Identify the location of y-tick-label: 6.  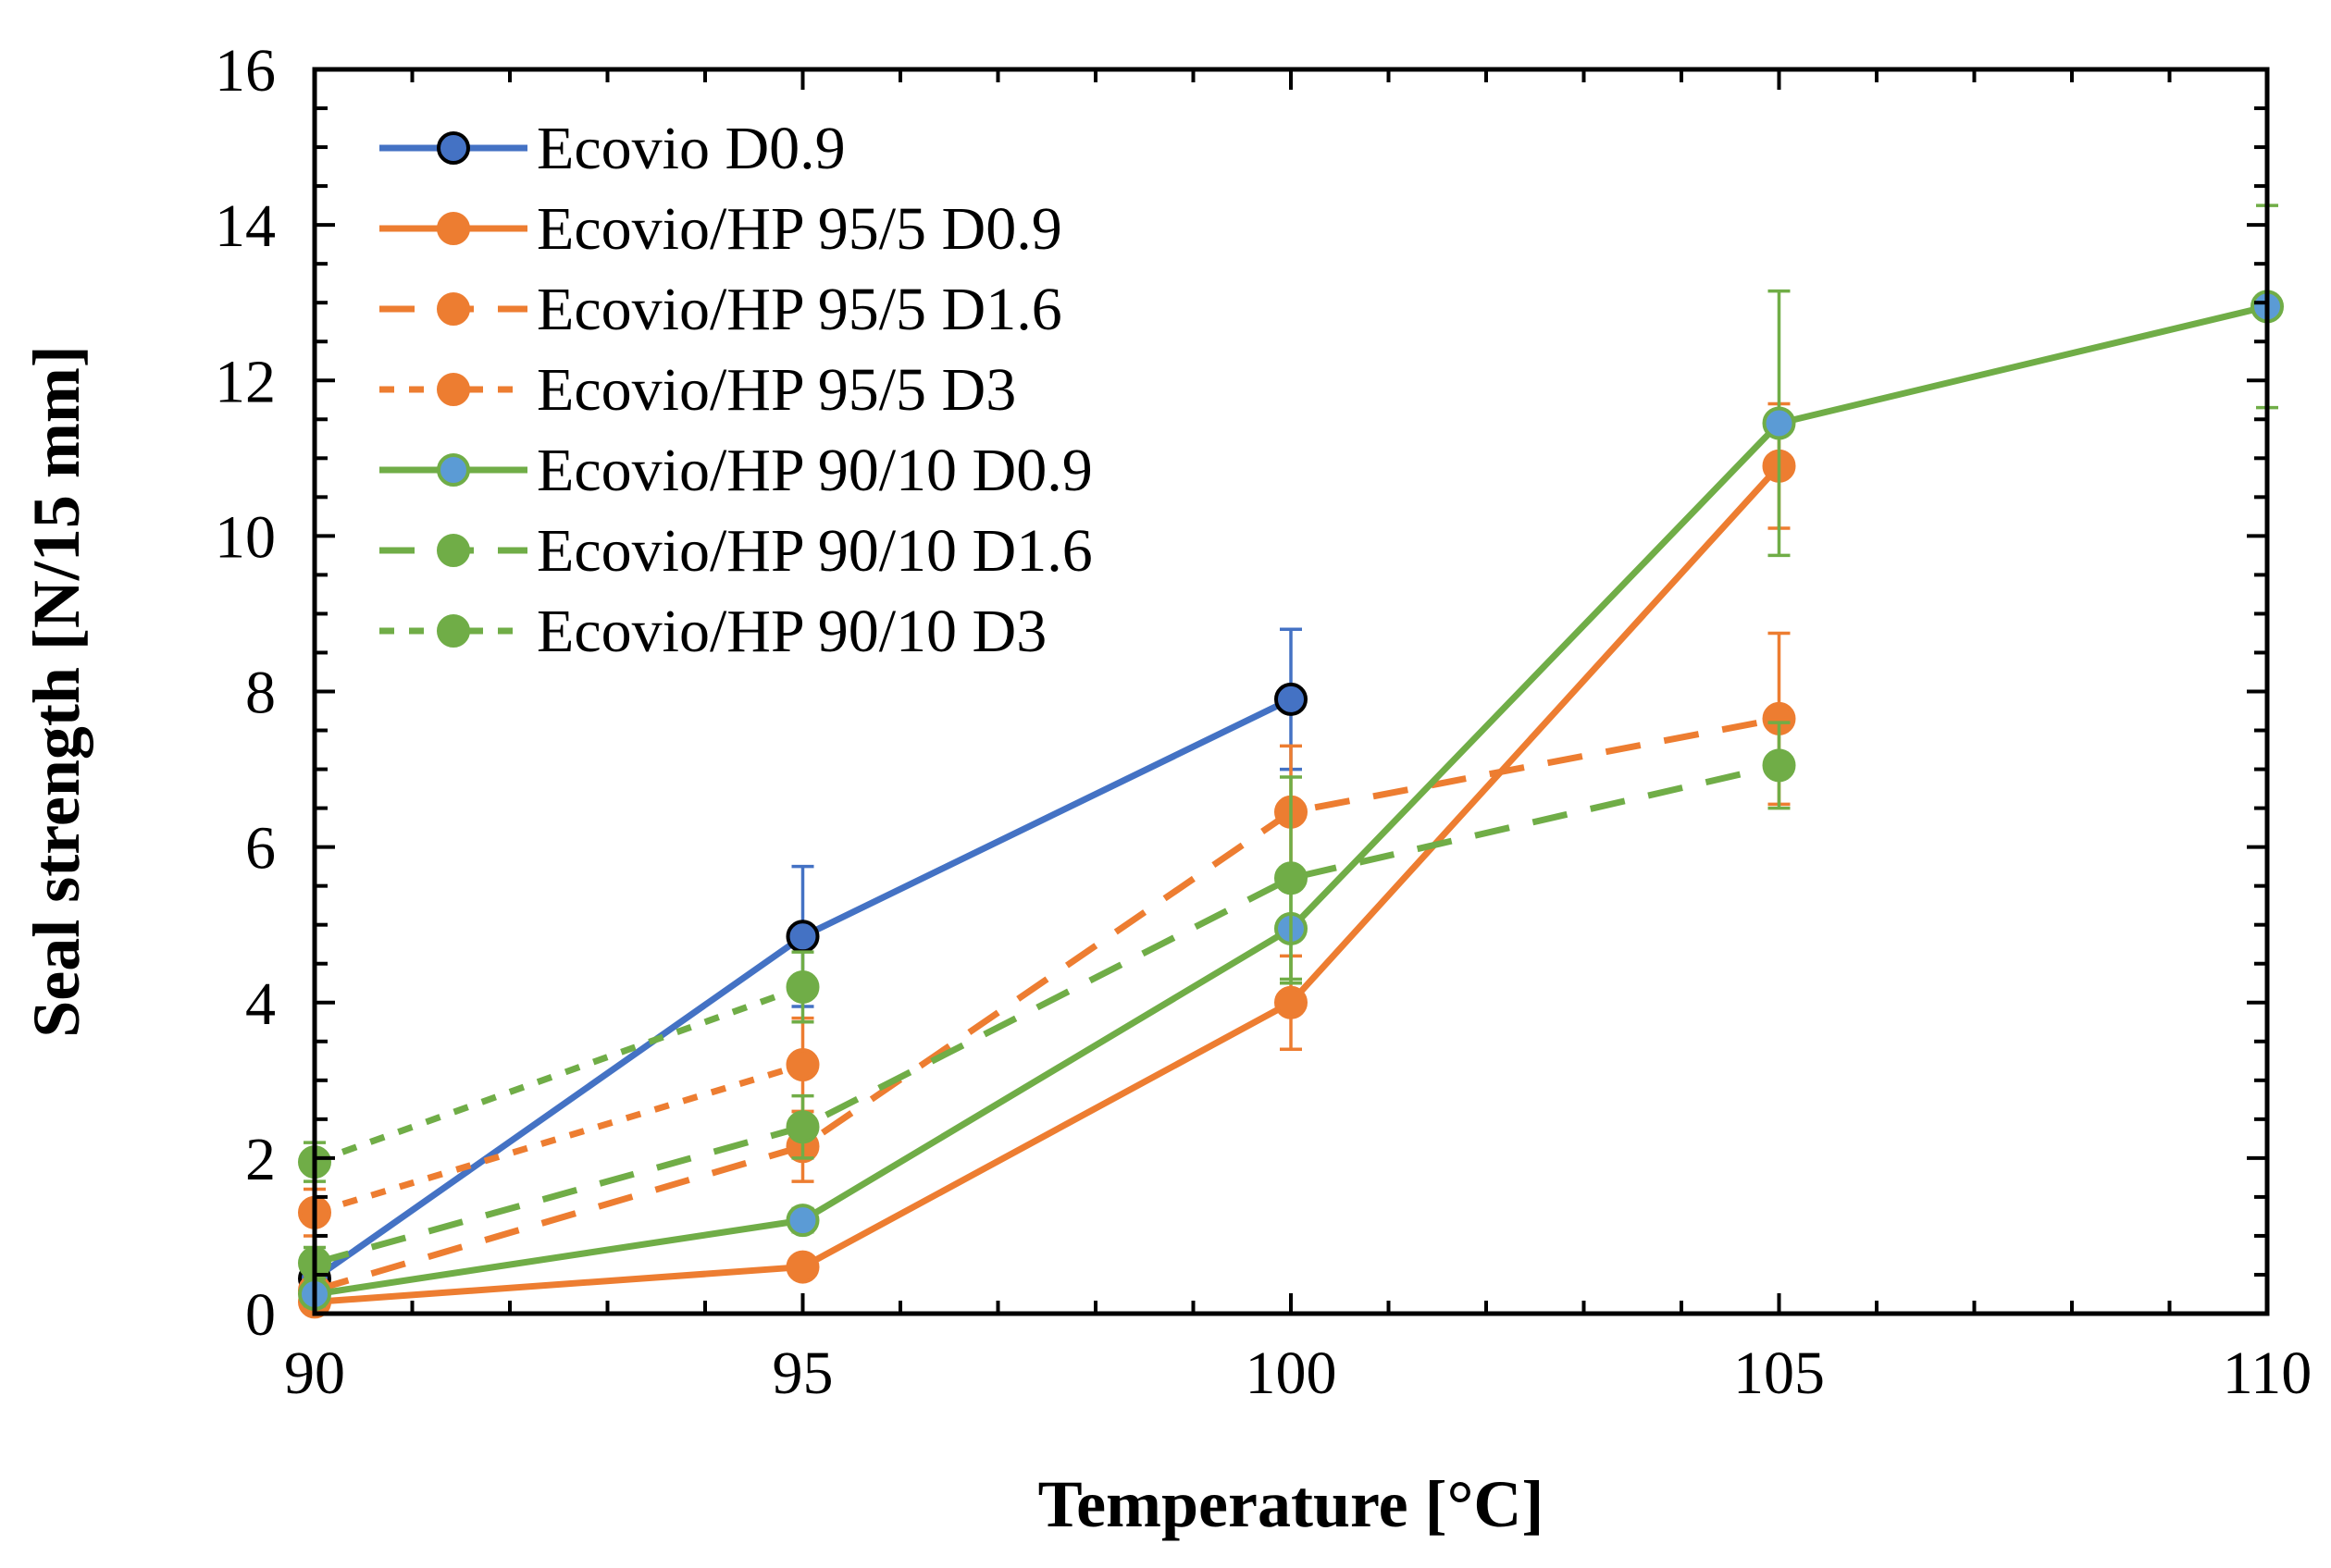
(260, 849).